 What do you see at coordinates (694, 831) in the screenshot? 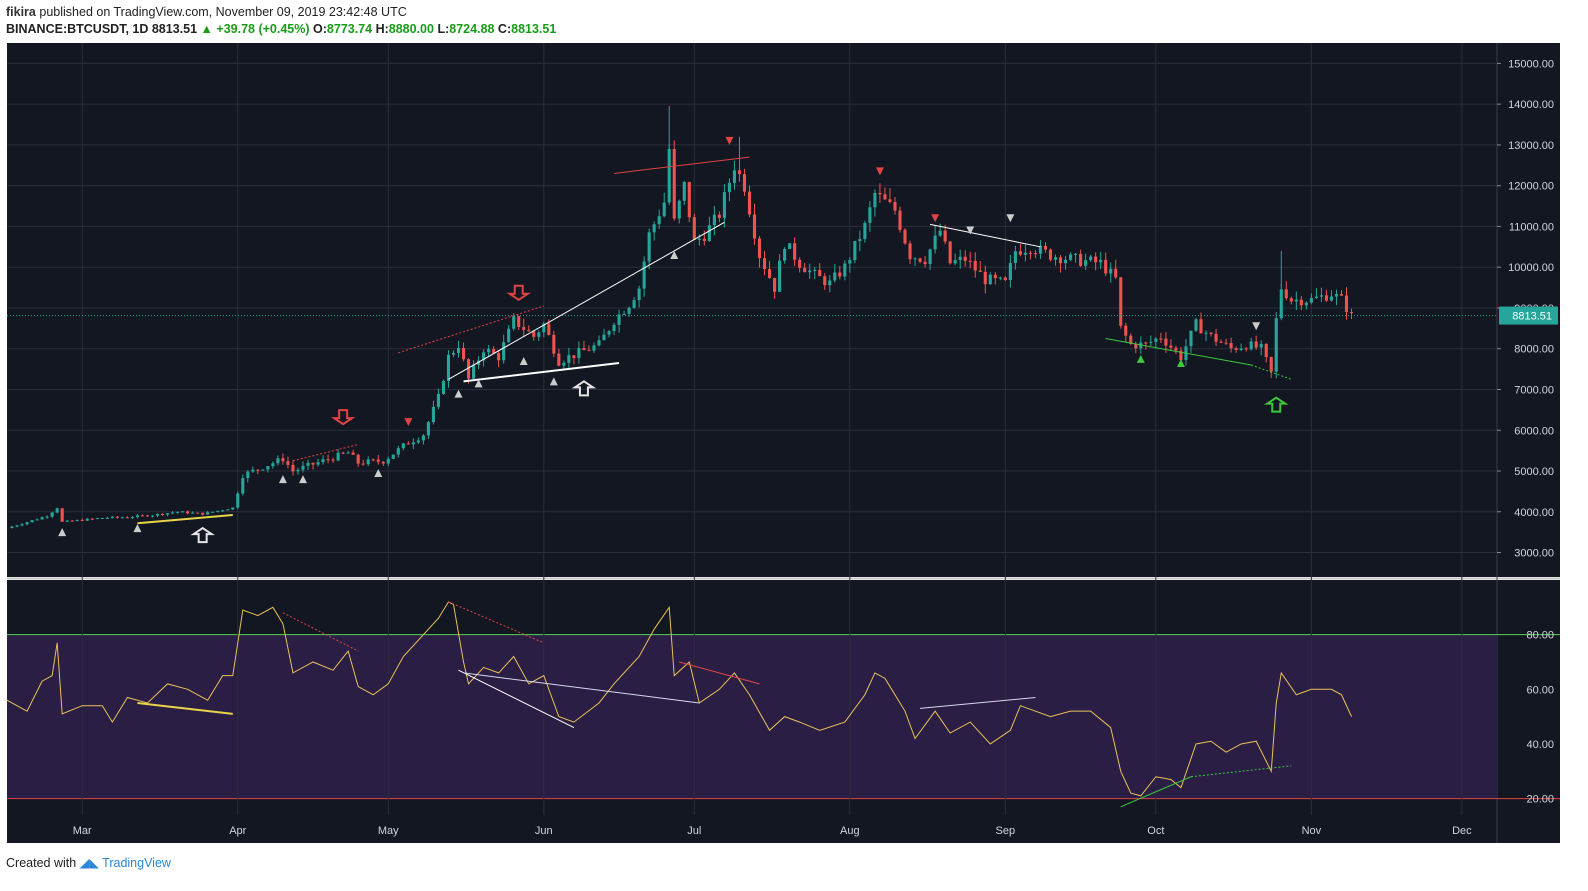
I see `x-tick-label: Jul` at bounding box center [694, 831].